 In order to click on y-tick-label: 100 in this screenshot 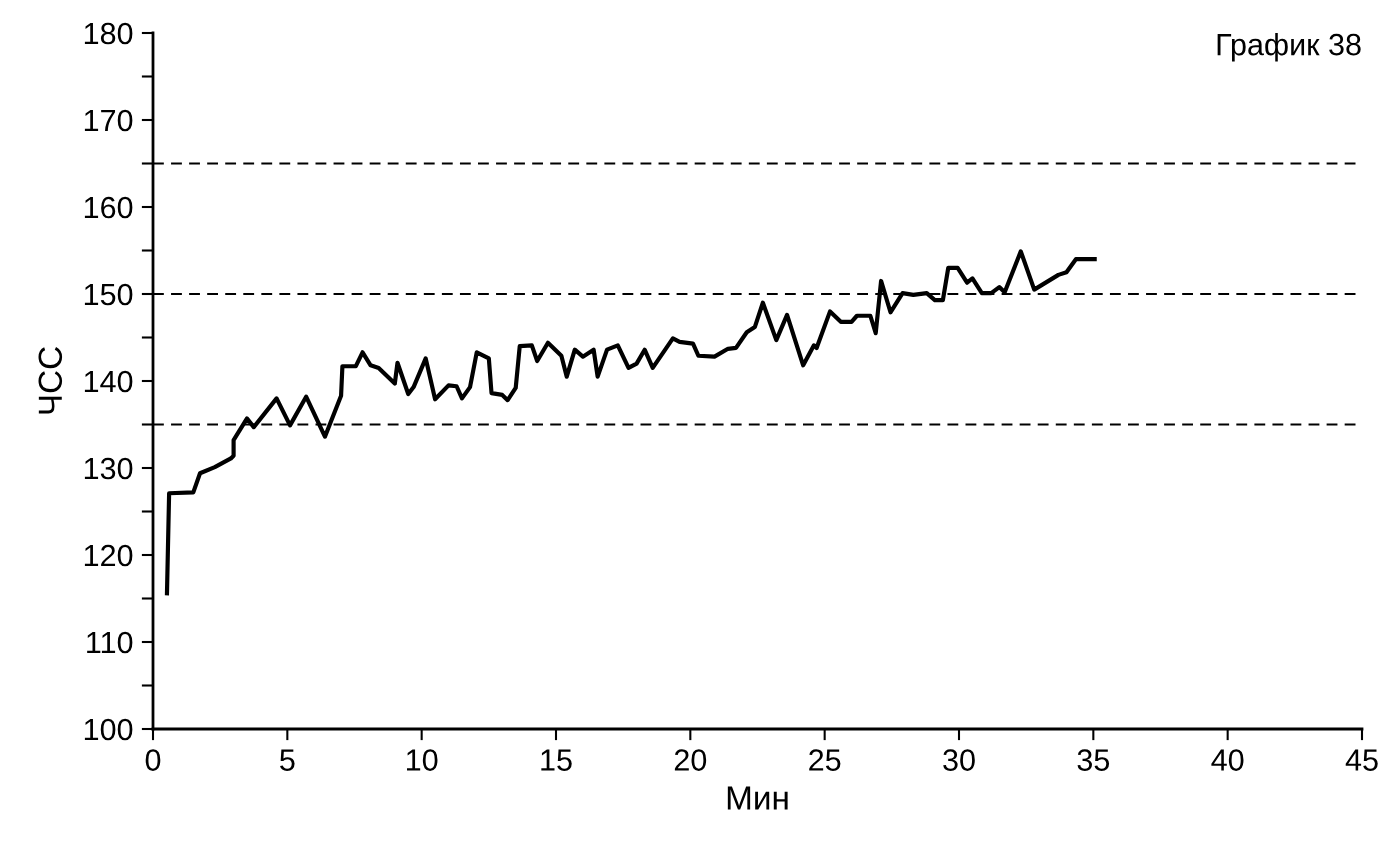, I will do `click(108, 729)`.